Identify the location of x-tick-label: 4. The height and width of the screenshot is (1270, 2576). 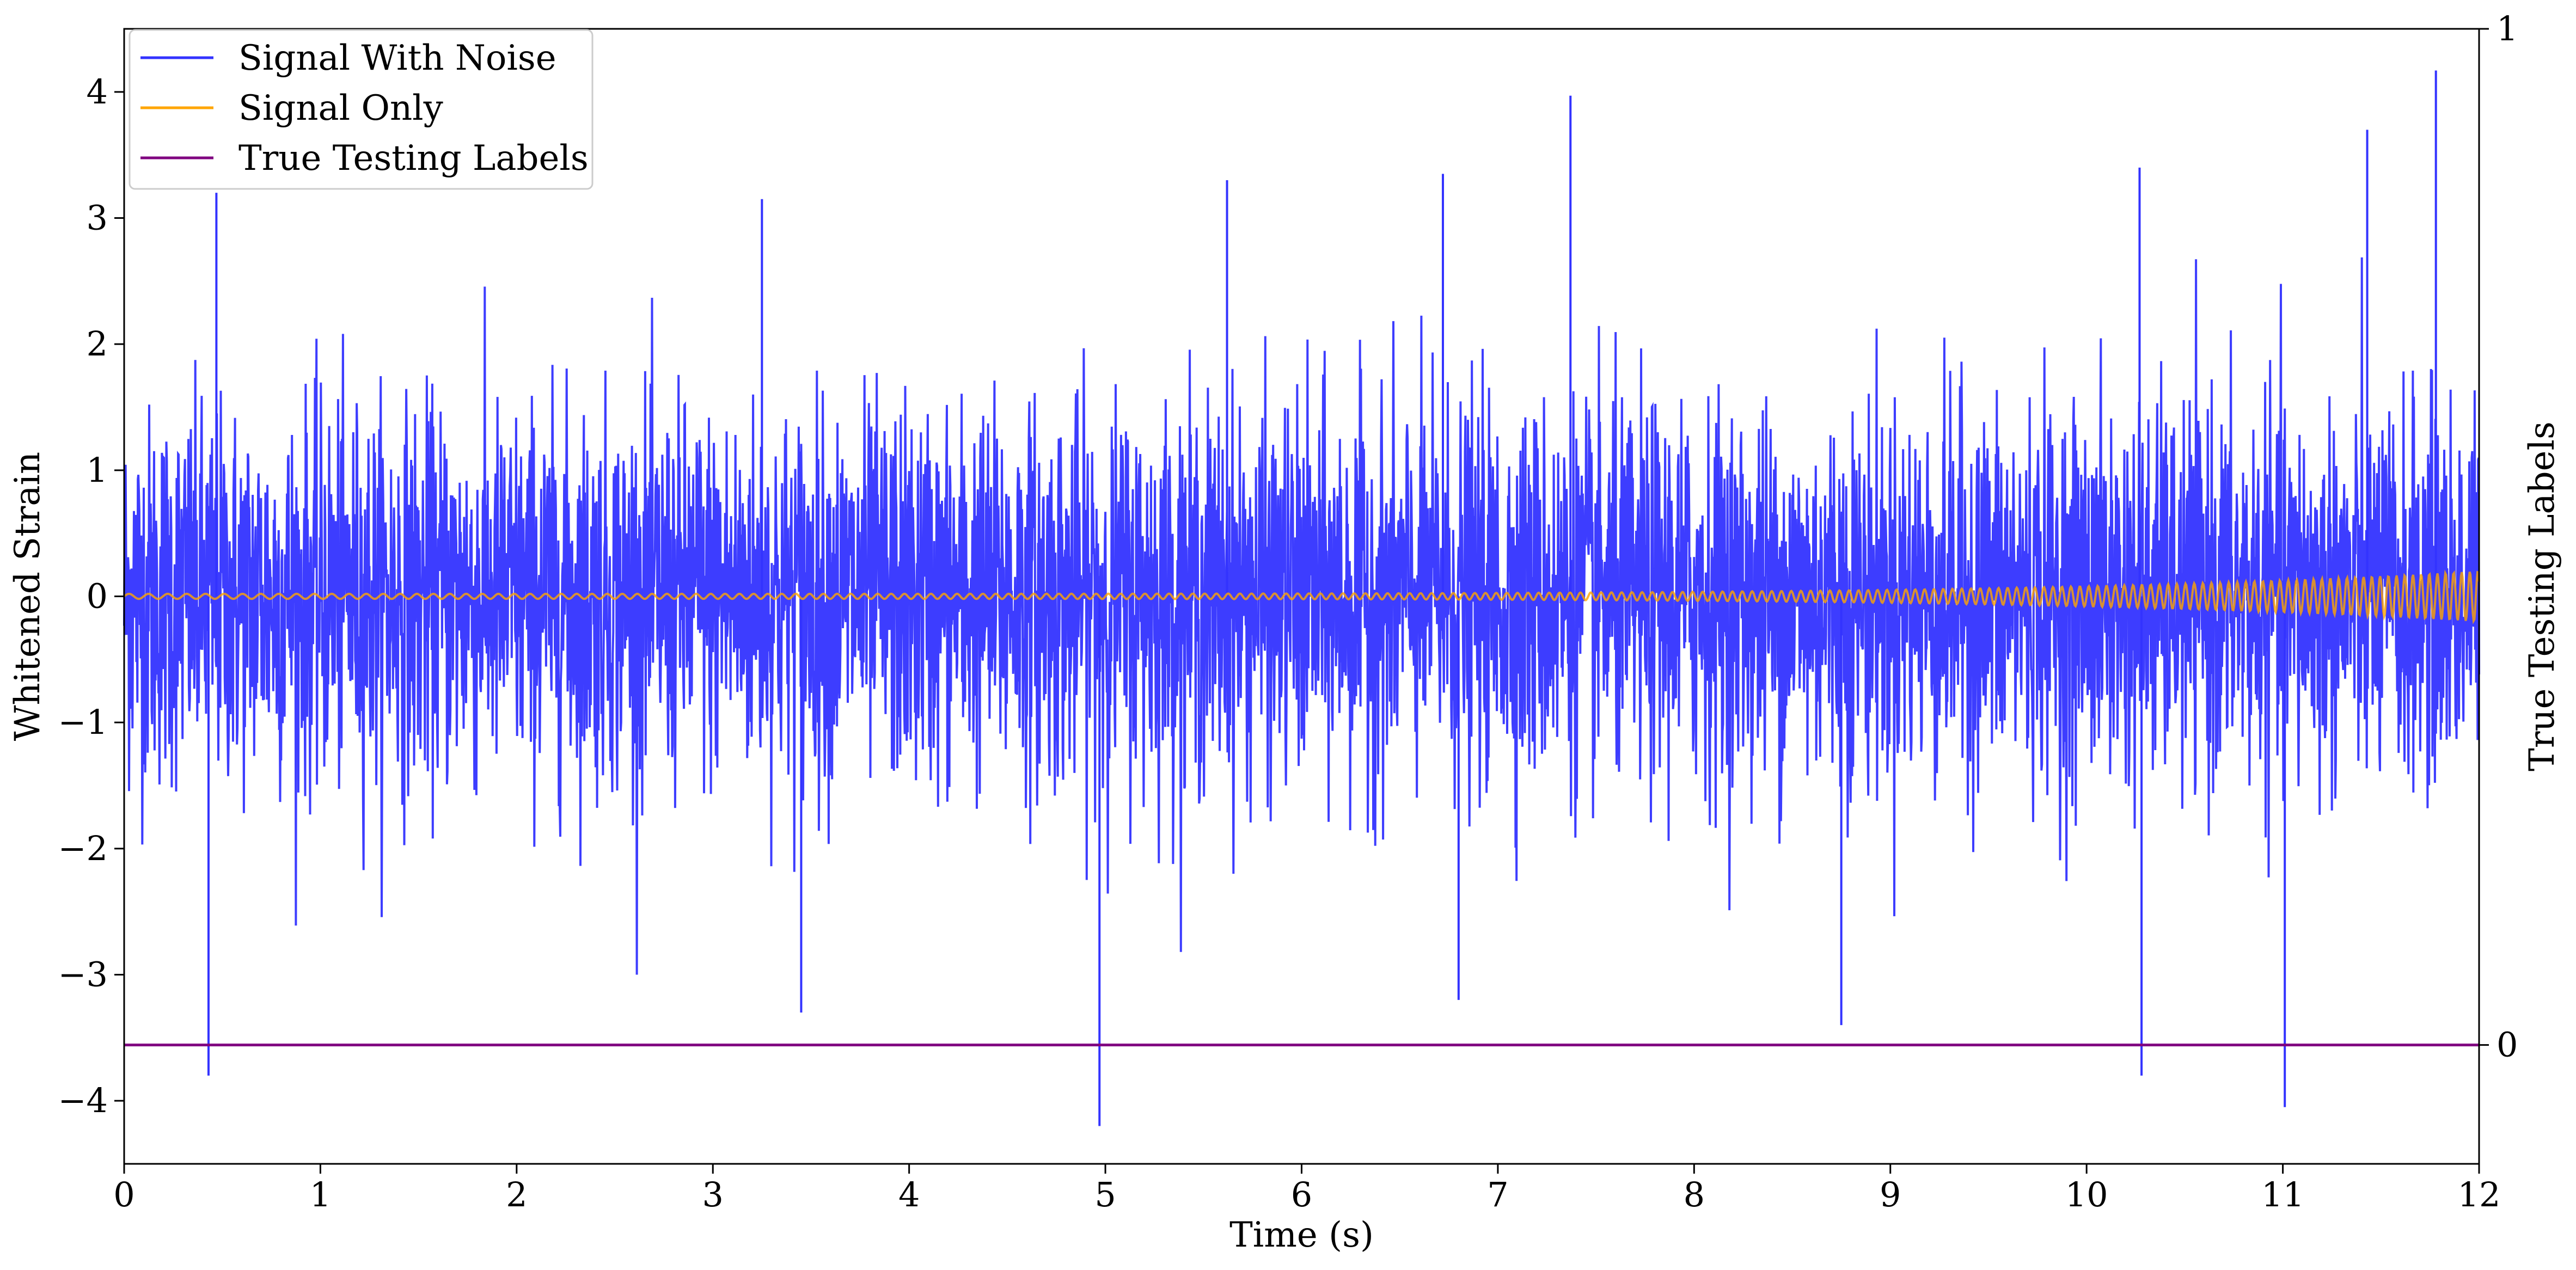
(909, 1194).